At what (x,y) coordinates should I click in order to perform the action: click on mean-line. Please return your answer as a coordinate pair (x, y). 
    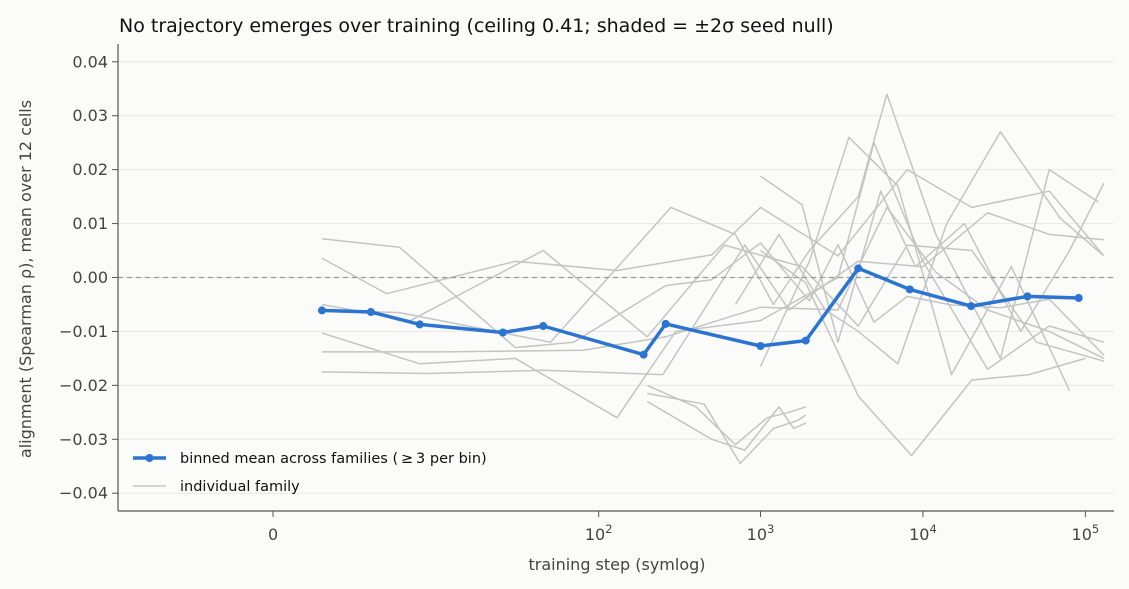
    Looking at the image, I should click on (700, 311).